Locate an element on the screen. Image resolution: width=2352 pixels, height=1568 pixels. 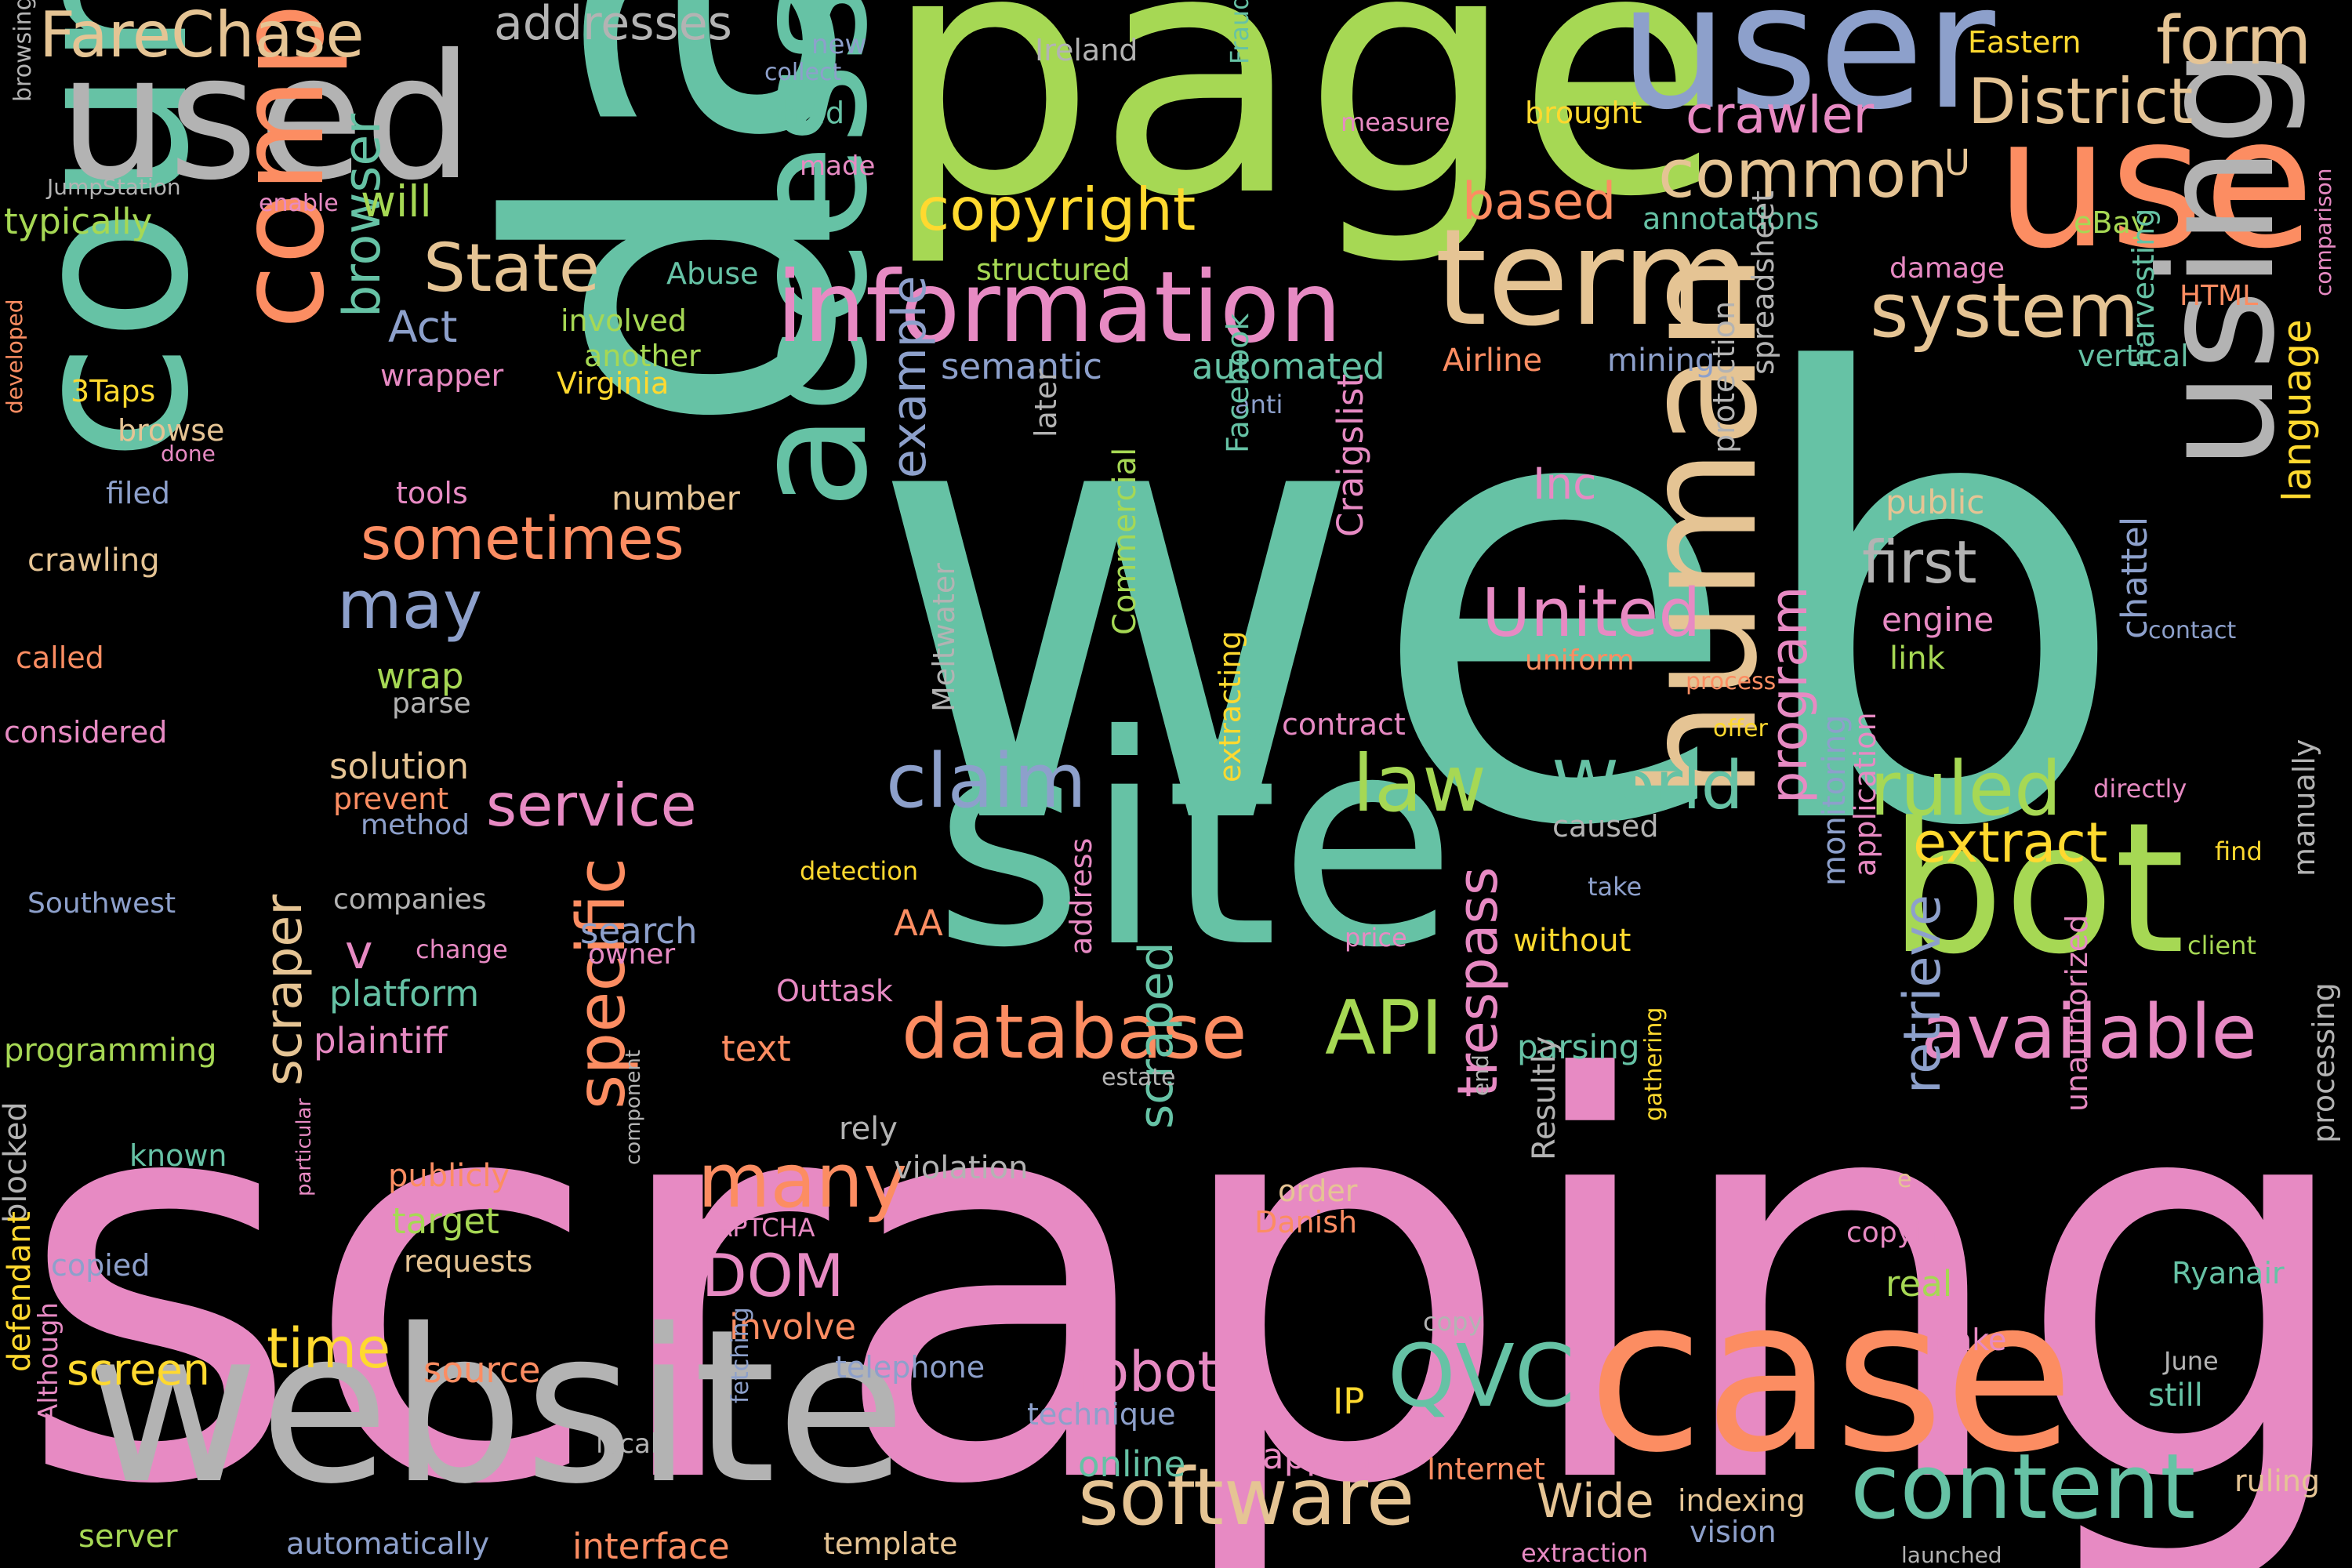
word-online: online is located at coordinates (1132, 1464).